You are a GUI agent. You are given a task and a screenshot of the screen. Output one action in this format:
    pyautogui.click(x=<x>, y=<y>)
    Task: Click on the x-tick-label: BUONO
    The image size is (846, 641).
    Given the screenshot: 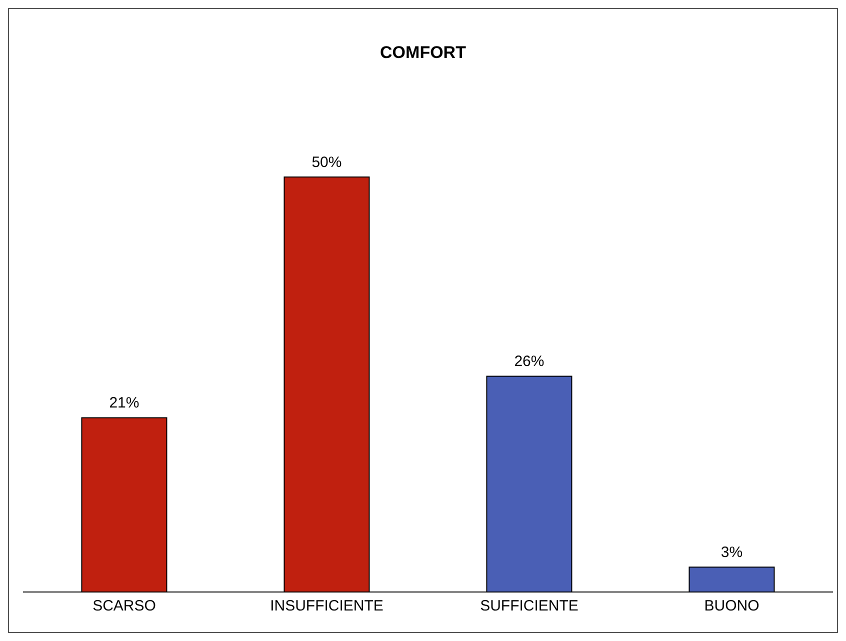 What is the action you would take?
    pyautogui.click(x=732, y=606)
    